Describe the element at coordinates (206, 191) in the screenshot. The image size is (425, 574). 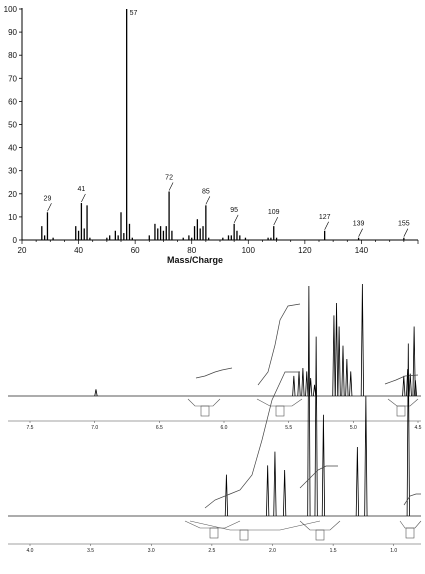
I see `ms-peak-label: 85` at that location.